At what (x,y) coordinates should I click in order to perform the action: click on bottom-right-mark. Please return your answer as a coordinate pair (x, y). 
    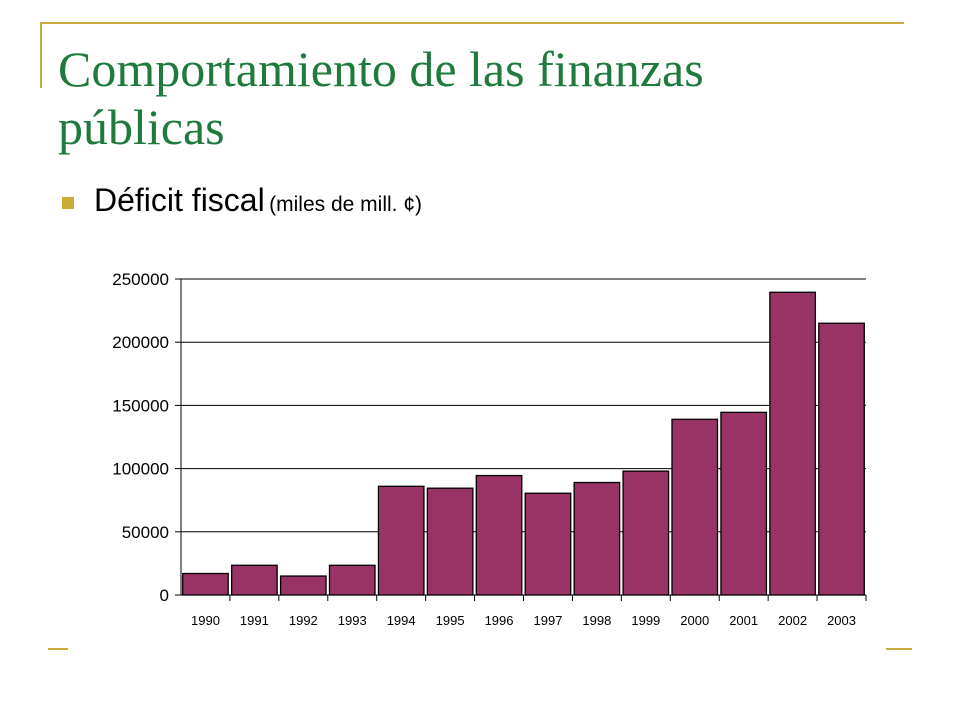
    Looking at the image, I should click on (899, 649).